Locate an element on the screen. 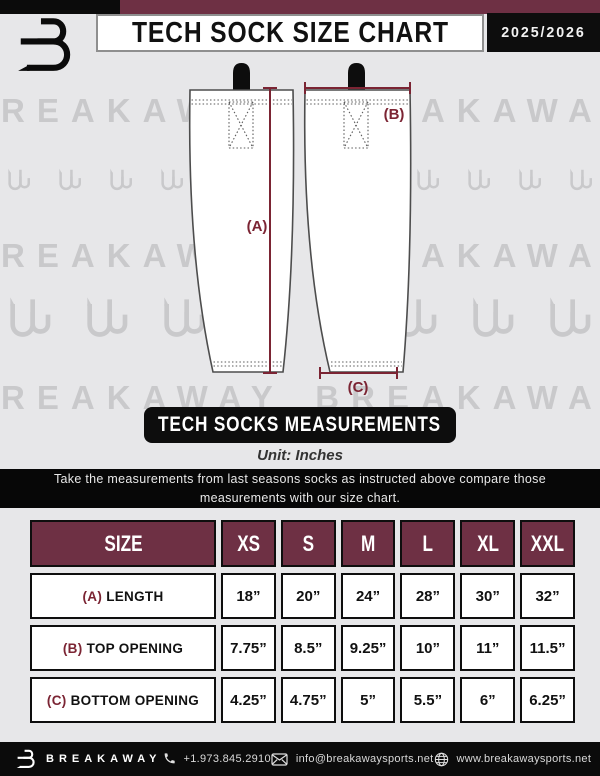 The width and height of the screenshot is (600, 776). header-label: XL is located at coordinates (487, 543).